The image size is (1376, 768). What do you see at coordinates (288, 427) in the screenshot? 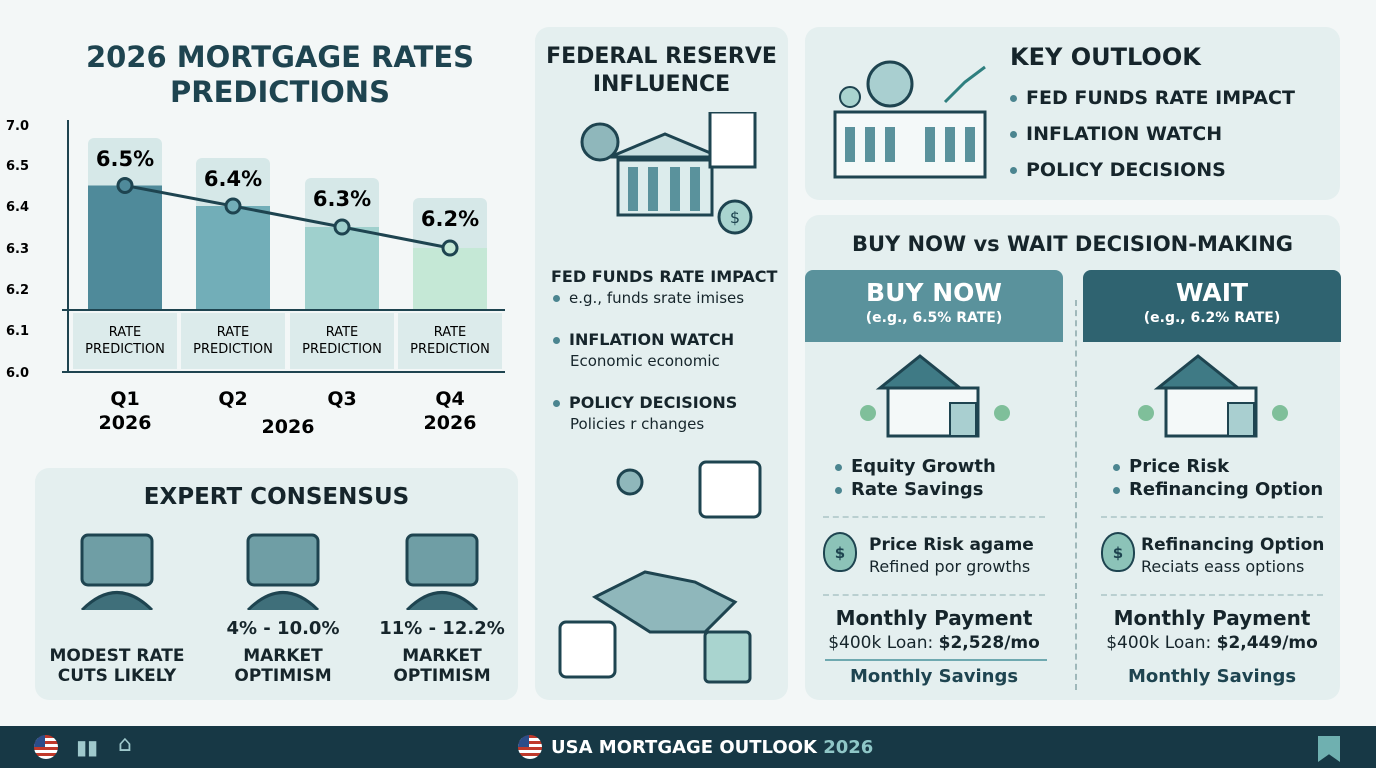
I see `shared-year-label: 2026` at bounding box center [288, 427].